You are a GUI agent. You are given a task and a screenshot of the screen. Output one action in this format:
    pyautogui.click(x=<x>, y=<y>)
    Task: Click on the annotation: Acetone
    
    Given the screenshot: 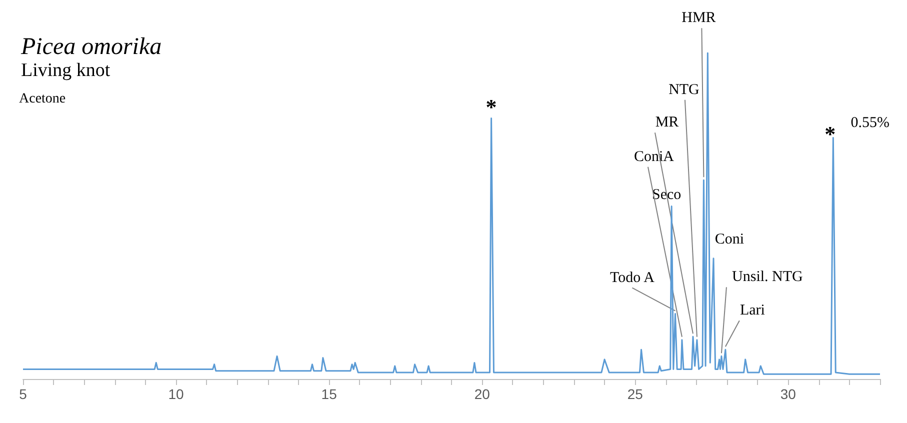 What is the action you would take?
    pyautogui.click(x=42, y=99)
    